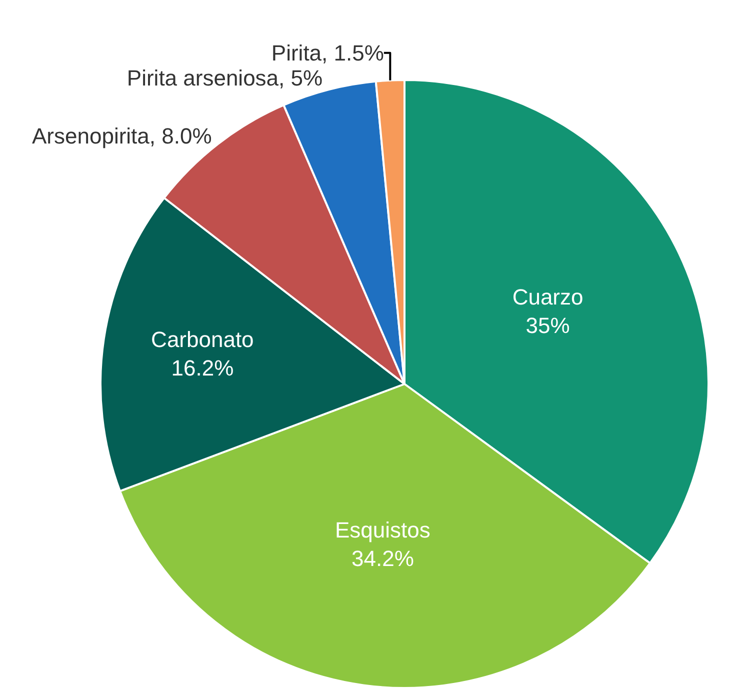 This screenshot has width=740, height=698. What do you see at coordinates (224, 77) in the screenshot?
I see `slice-label: Pirita arseniosa, 5%` at bounding box center [224, 77].